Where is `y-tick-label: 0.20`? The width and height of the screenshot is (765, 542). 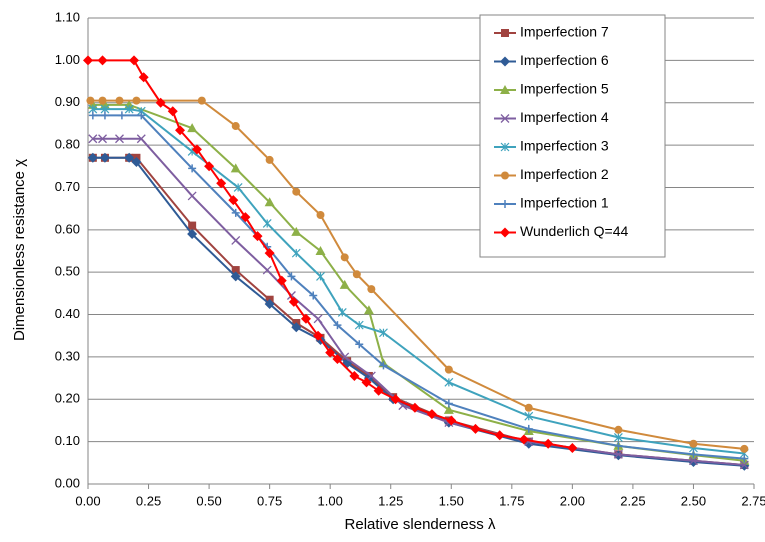
y-tick-label: 0.20 is located at coordinates (67, 398).